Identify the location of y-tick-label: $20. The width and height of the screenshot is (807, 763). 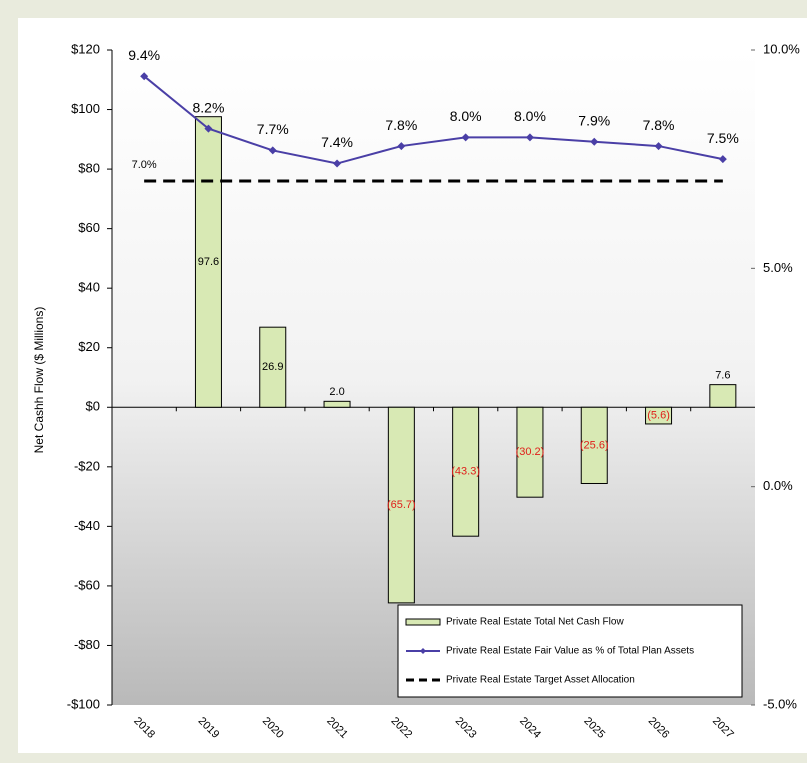
(89, 346).